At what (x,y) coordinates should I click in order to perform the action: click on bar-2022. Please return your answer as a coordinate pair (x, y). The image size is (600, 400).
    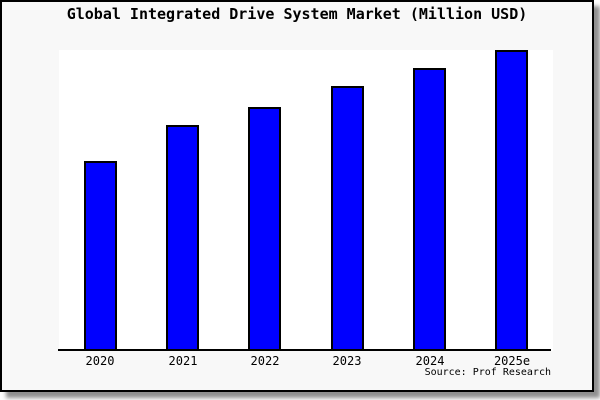
    Looking at the image, I should click on (264, 229).